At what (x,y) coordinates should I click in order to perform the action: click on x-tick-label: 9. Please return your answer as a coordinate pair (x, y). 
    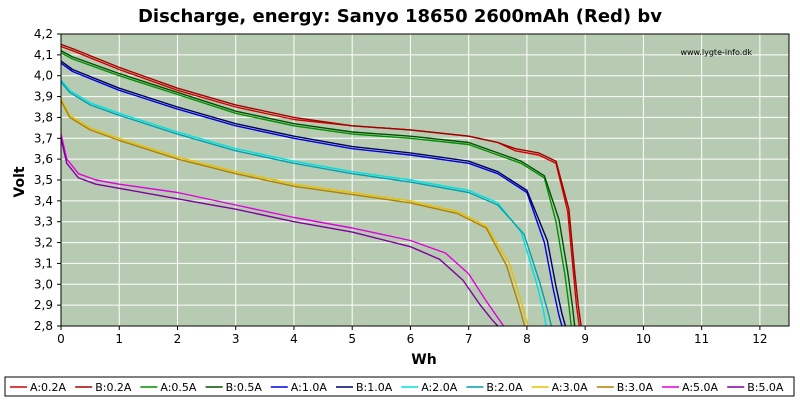
    Looking at the image, I should click on (585, 339).